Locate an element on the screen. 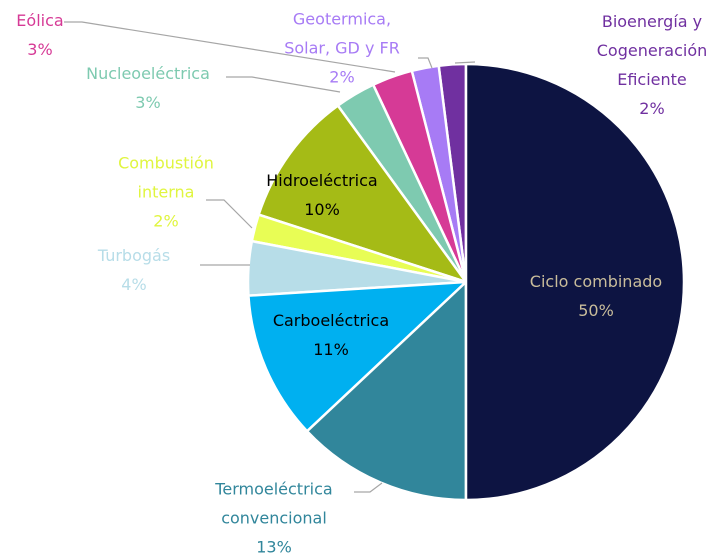 This screenshot has width=721, height=554. category-name: Turbogás is located at coordinates (134, 255).